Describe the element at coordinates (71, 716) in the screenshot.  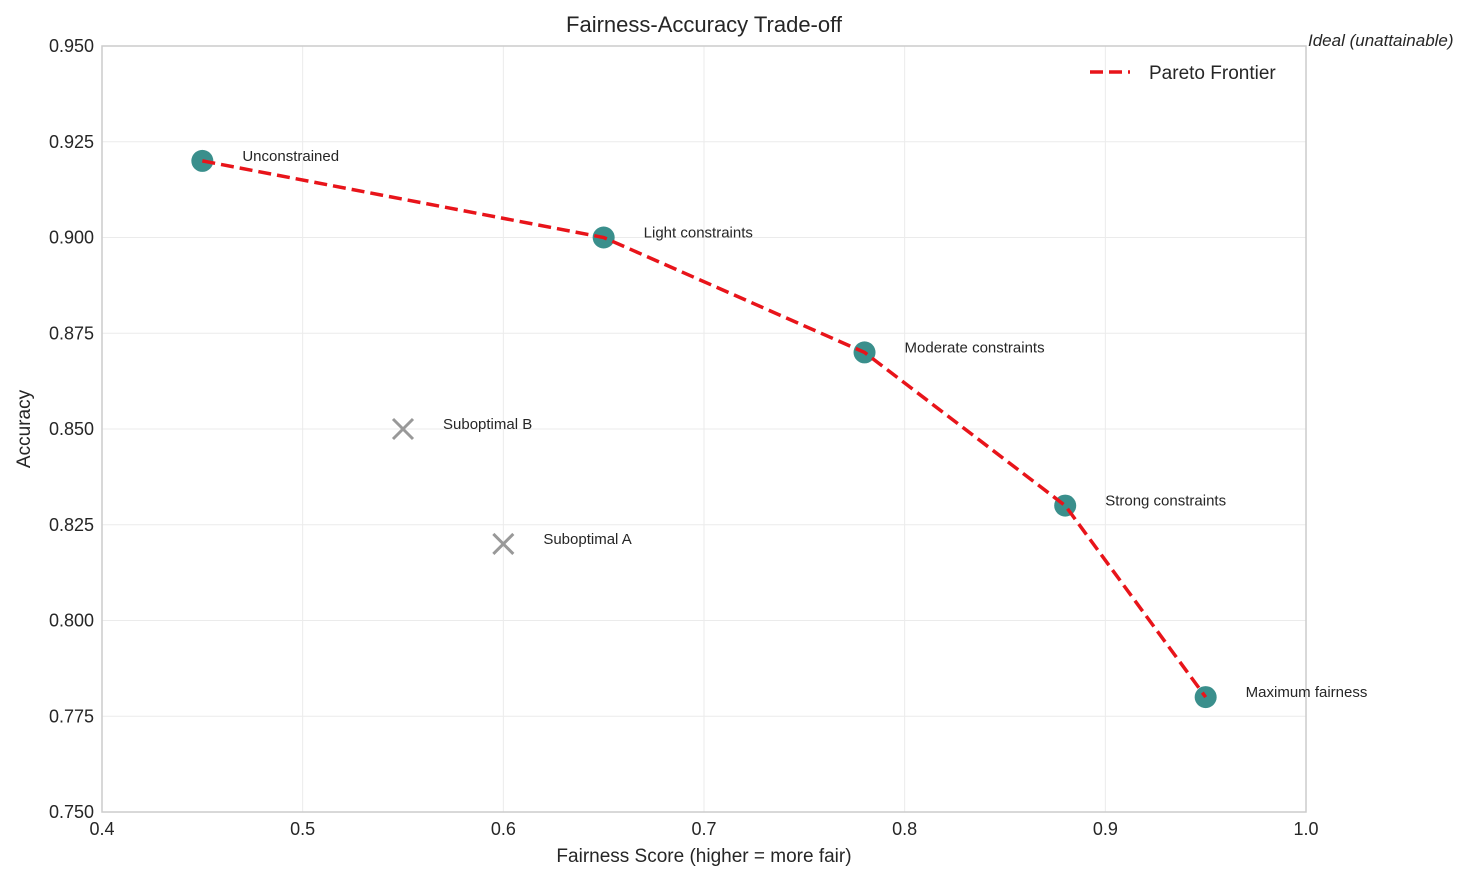
I see `y-tick-label: 0.775` at that location.